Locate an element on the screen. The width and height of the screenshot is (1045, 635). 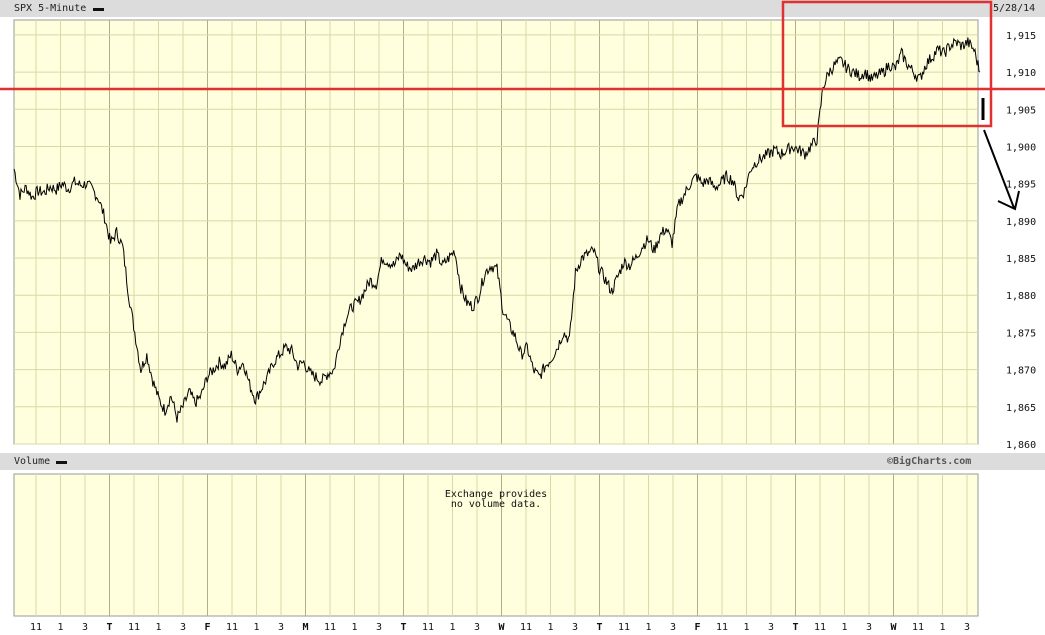
volume-label: Volume is located at coordinates (32, 461).